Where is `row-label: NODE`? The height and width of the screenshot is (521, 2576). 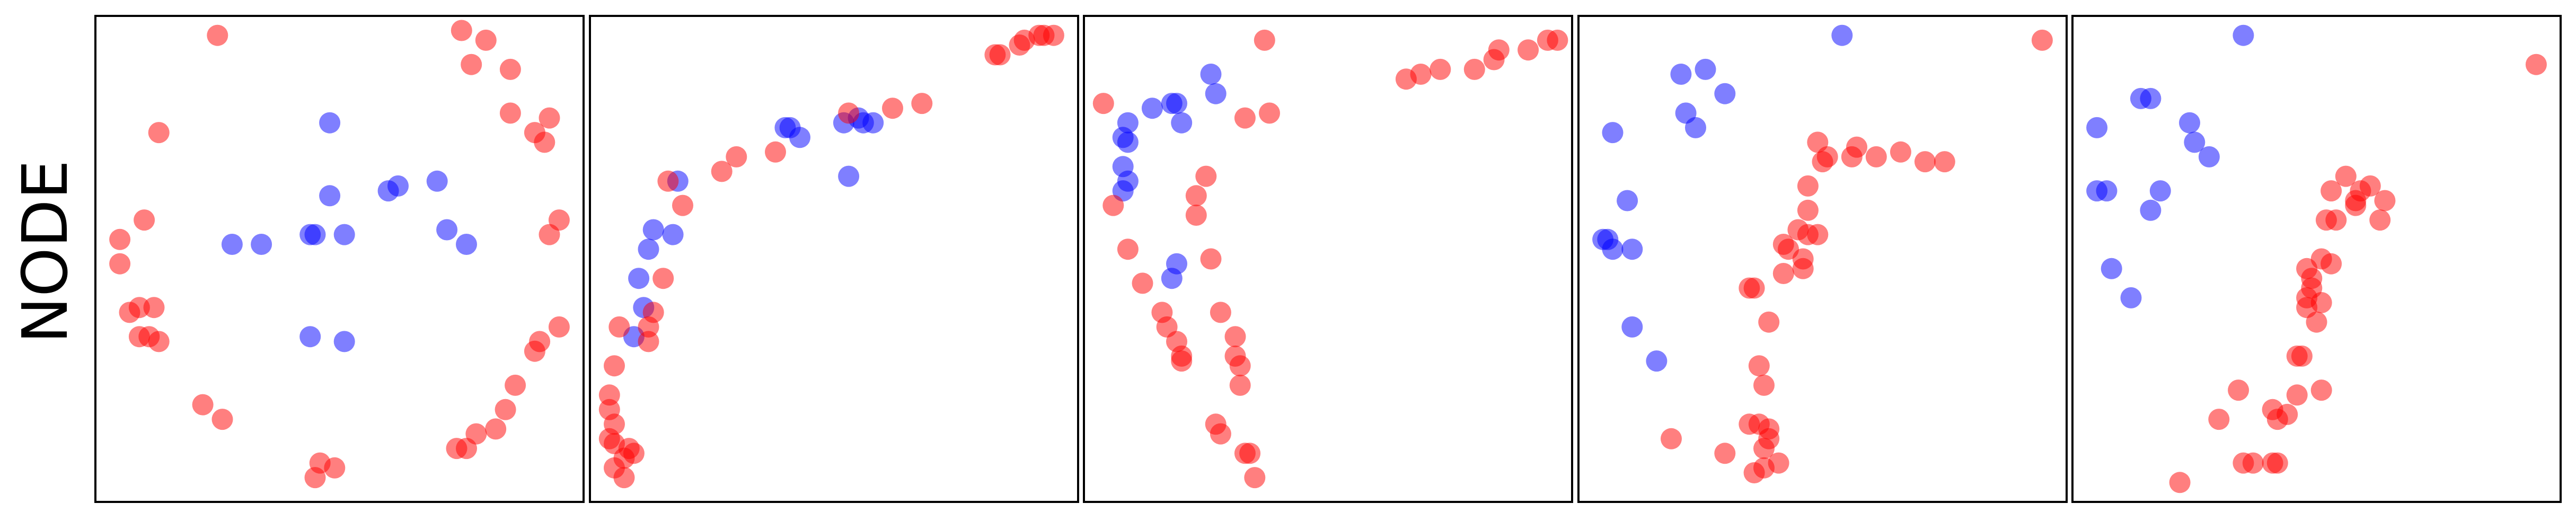
row-label: NODE is located at coordinates (45, 252).